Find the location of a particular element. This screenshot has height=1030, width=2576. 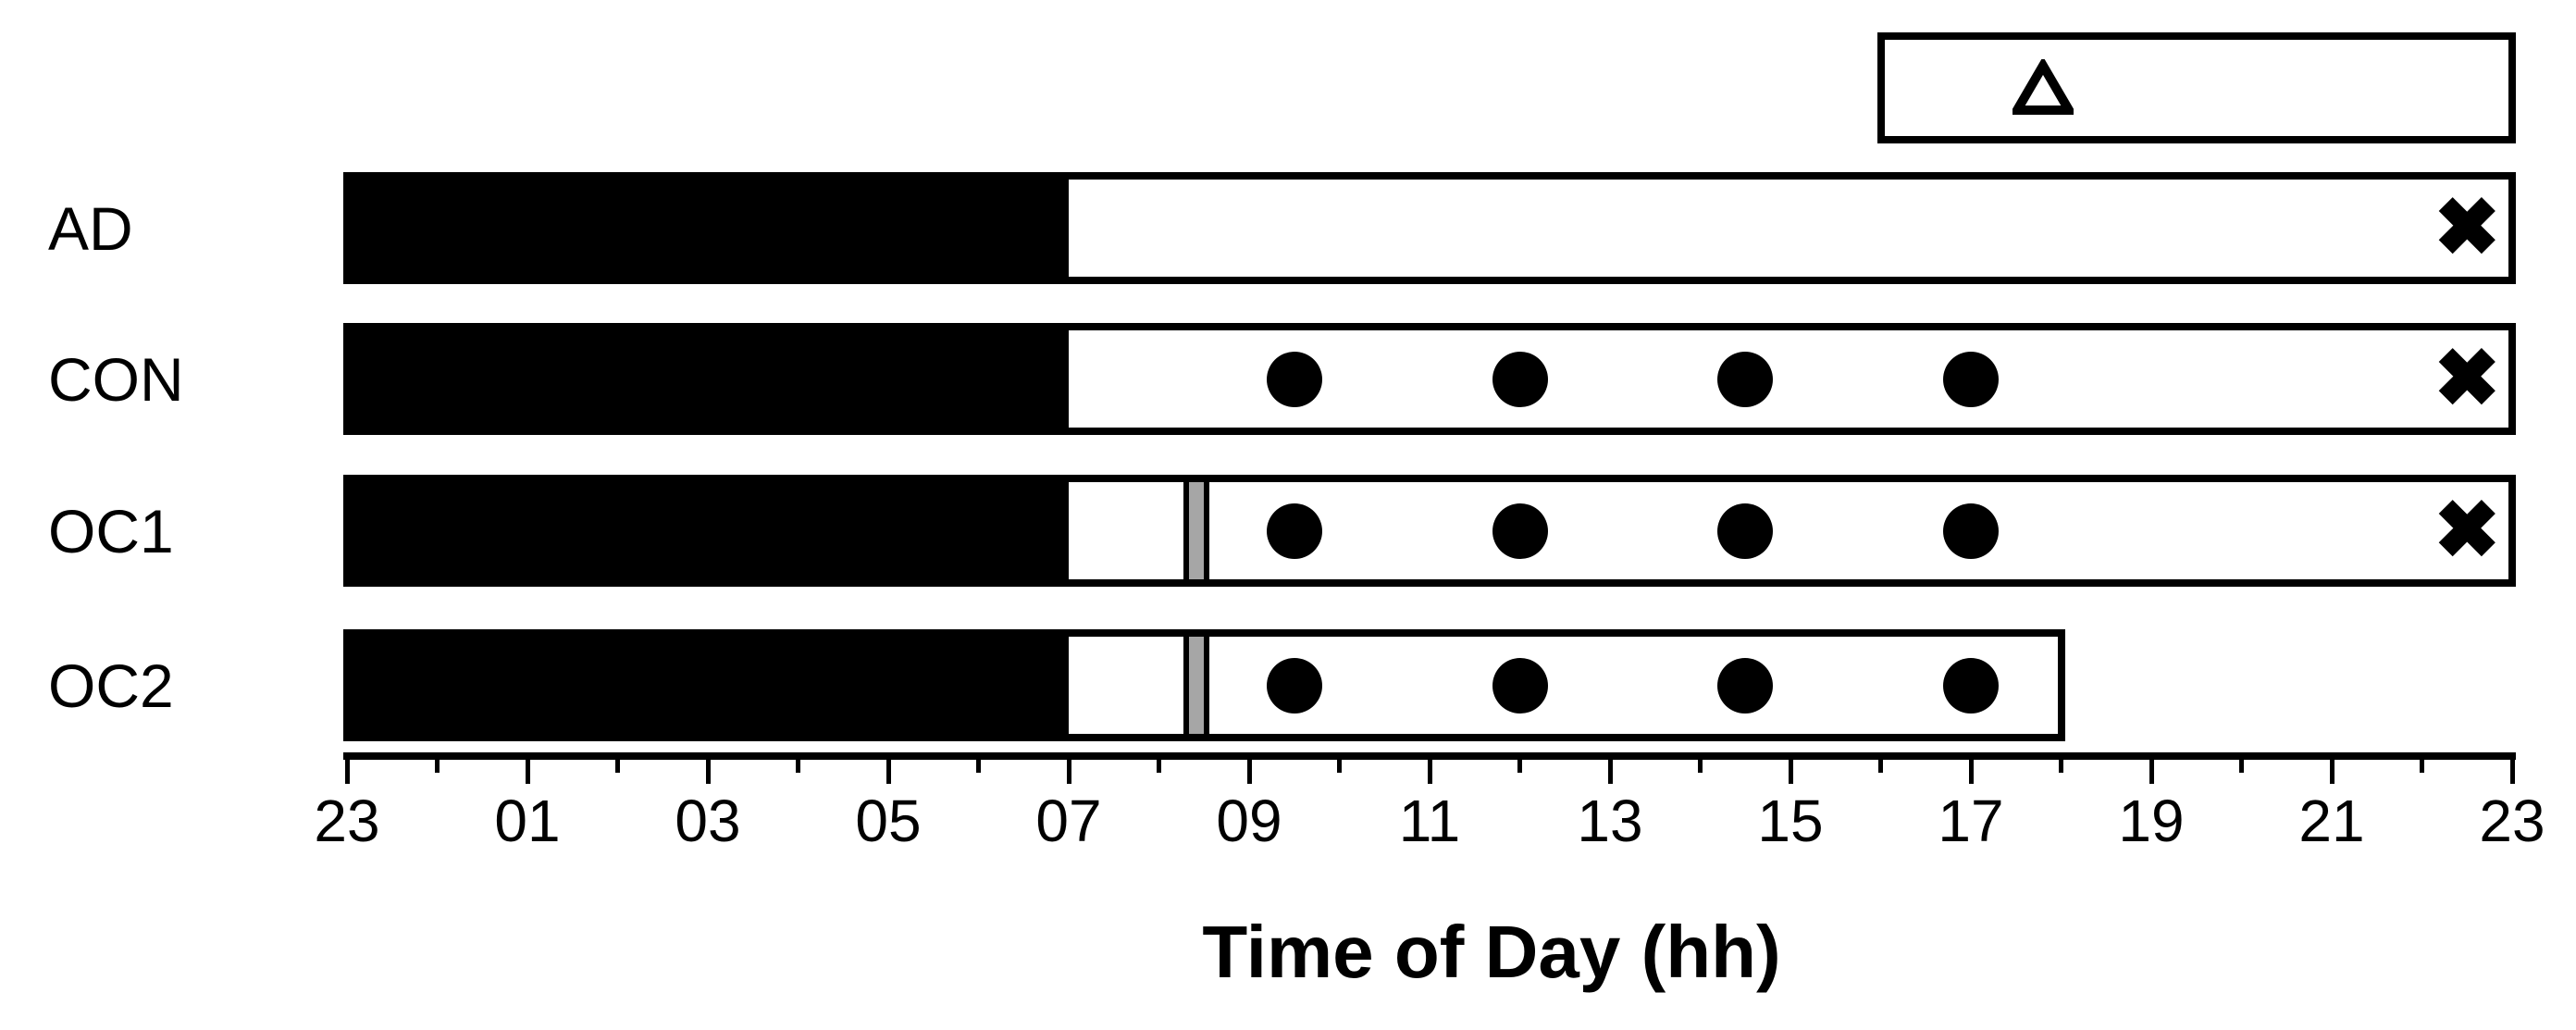

tick-label: 21 is located at coordinates (2331, 821).